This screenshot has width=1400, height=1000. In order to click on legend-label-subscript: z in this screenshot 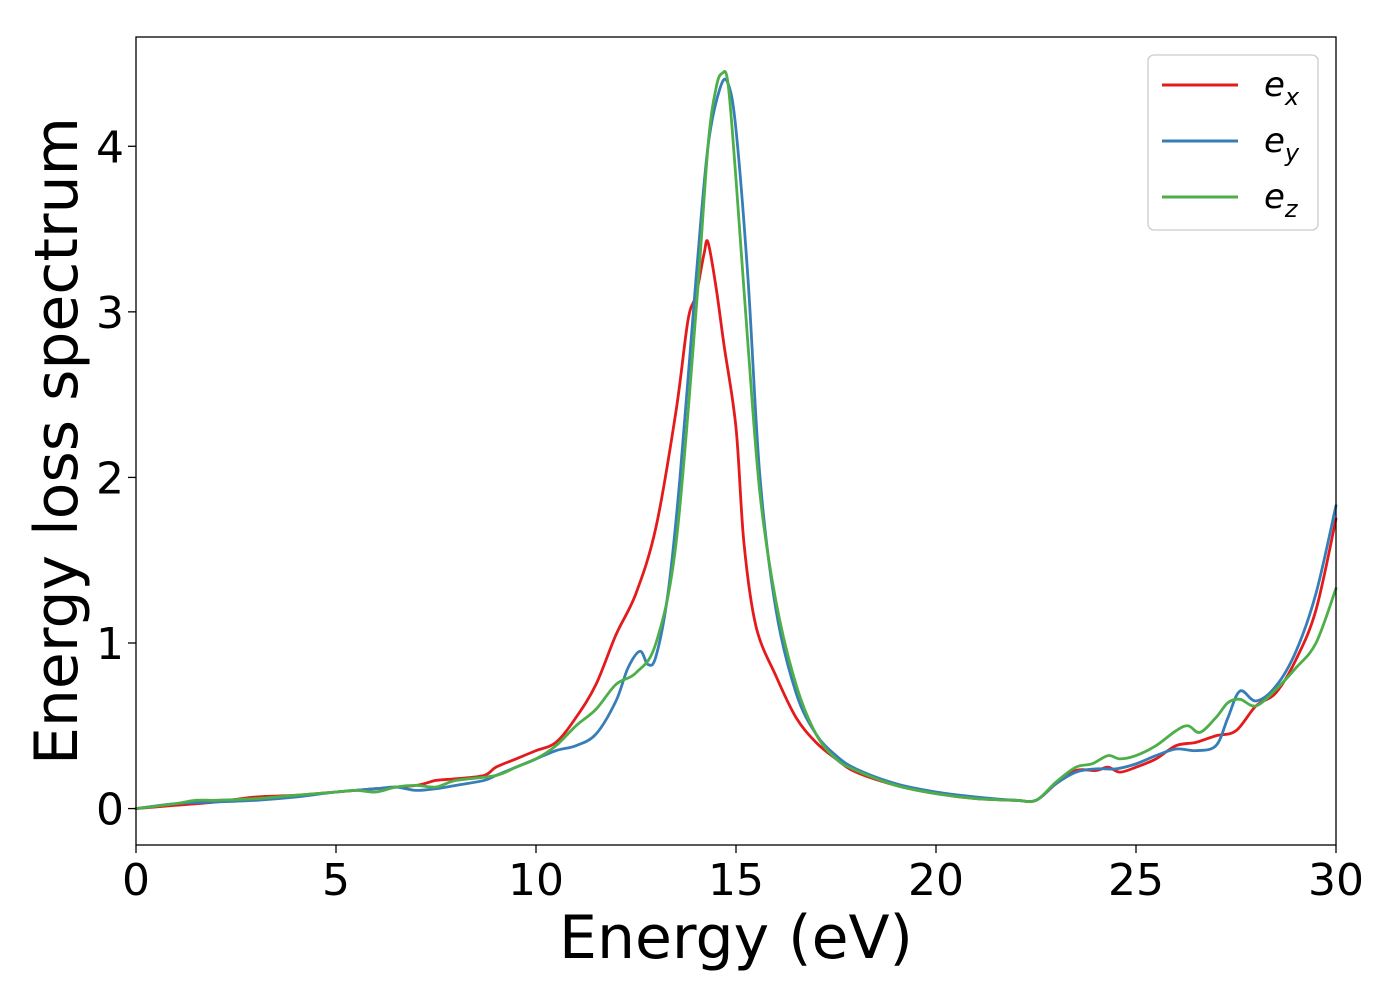, I will do `click(1291, 209)`.